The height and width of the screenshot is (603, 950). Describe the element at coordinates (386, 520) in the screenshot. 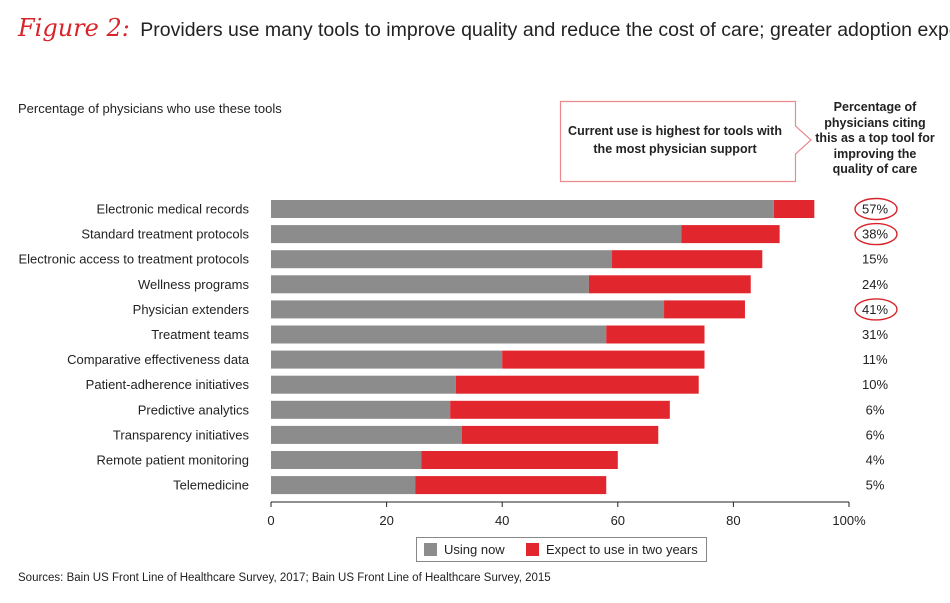

I see `x-tick-label: 20` at that location.